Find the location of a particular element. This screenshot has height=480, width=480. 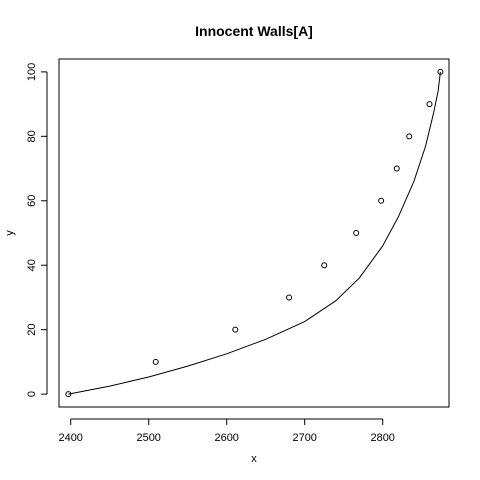

x-tick-label: 2400 is located at coordinates (70, 438).